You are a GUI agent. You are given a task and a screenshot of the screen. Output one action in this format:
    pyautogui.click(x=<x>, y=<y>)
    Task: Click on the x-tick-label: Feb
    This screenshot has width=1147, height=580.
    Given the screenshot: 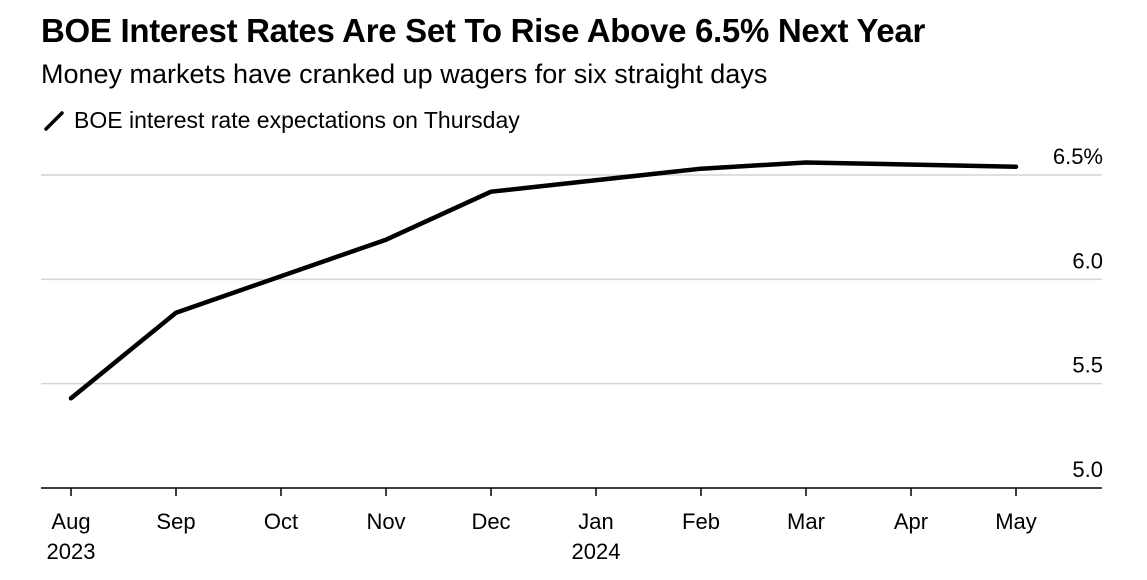 What is the action you would take?
    pyautogui.click(x=701, y=521)
    